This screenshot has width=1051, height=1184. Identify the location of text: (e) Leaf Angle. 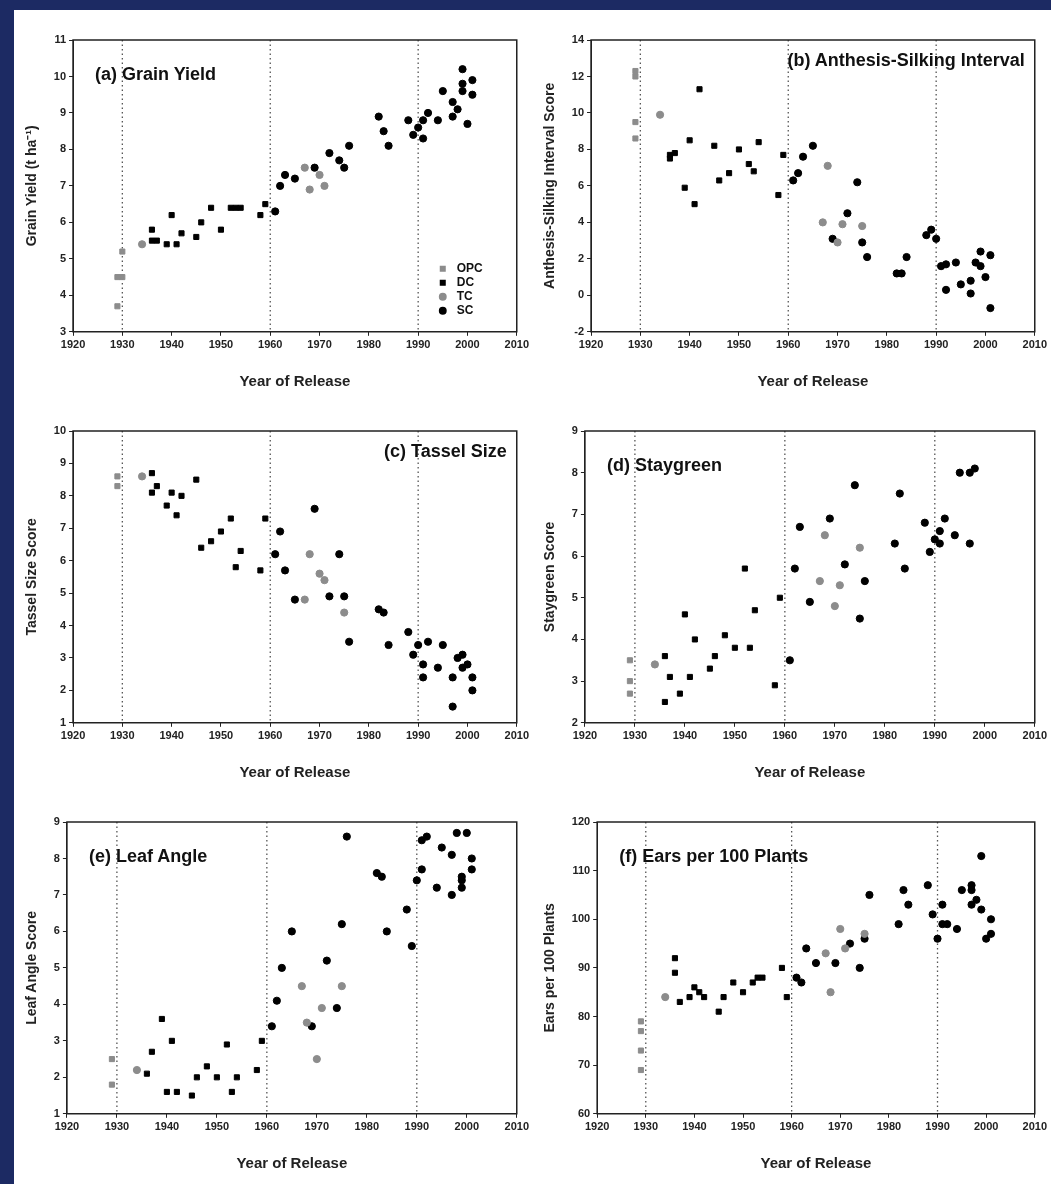
(148, 855).